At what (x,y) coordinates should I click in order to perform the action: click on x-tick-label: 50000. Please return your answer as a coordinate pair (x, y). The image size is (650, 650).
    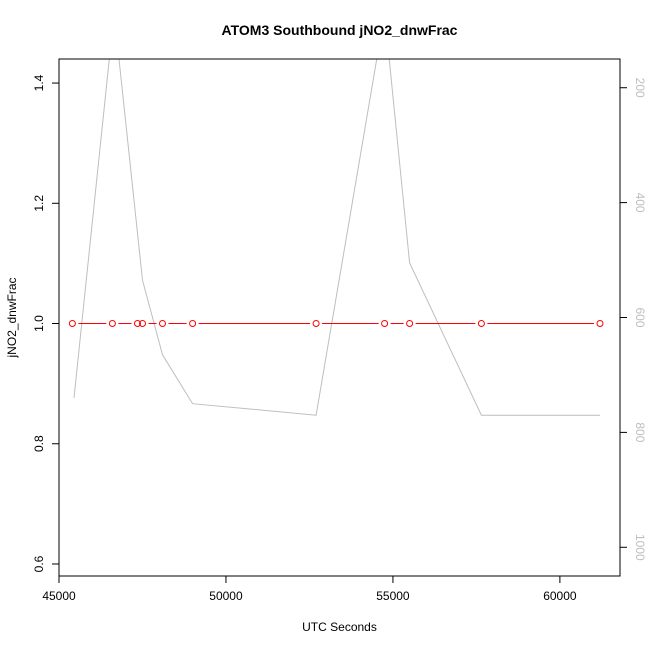
    Looking at the image, I should click on (226, 596).